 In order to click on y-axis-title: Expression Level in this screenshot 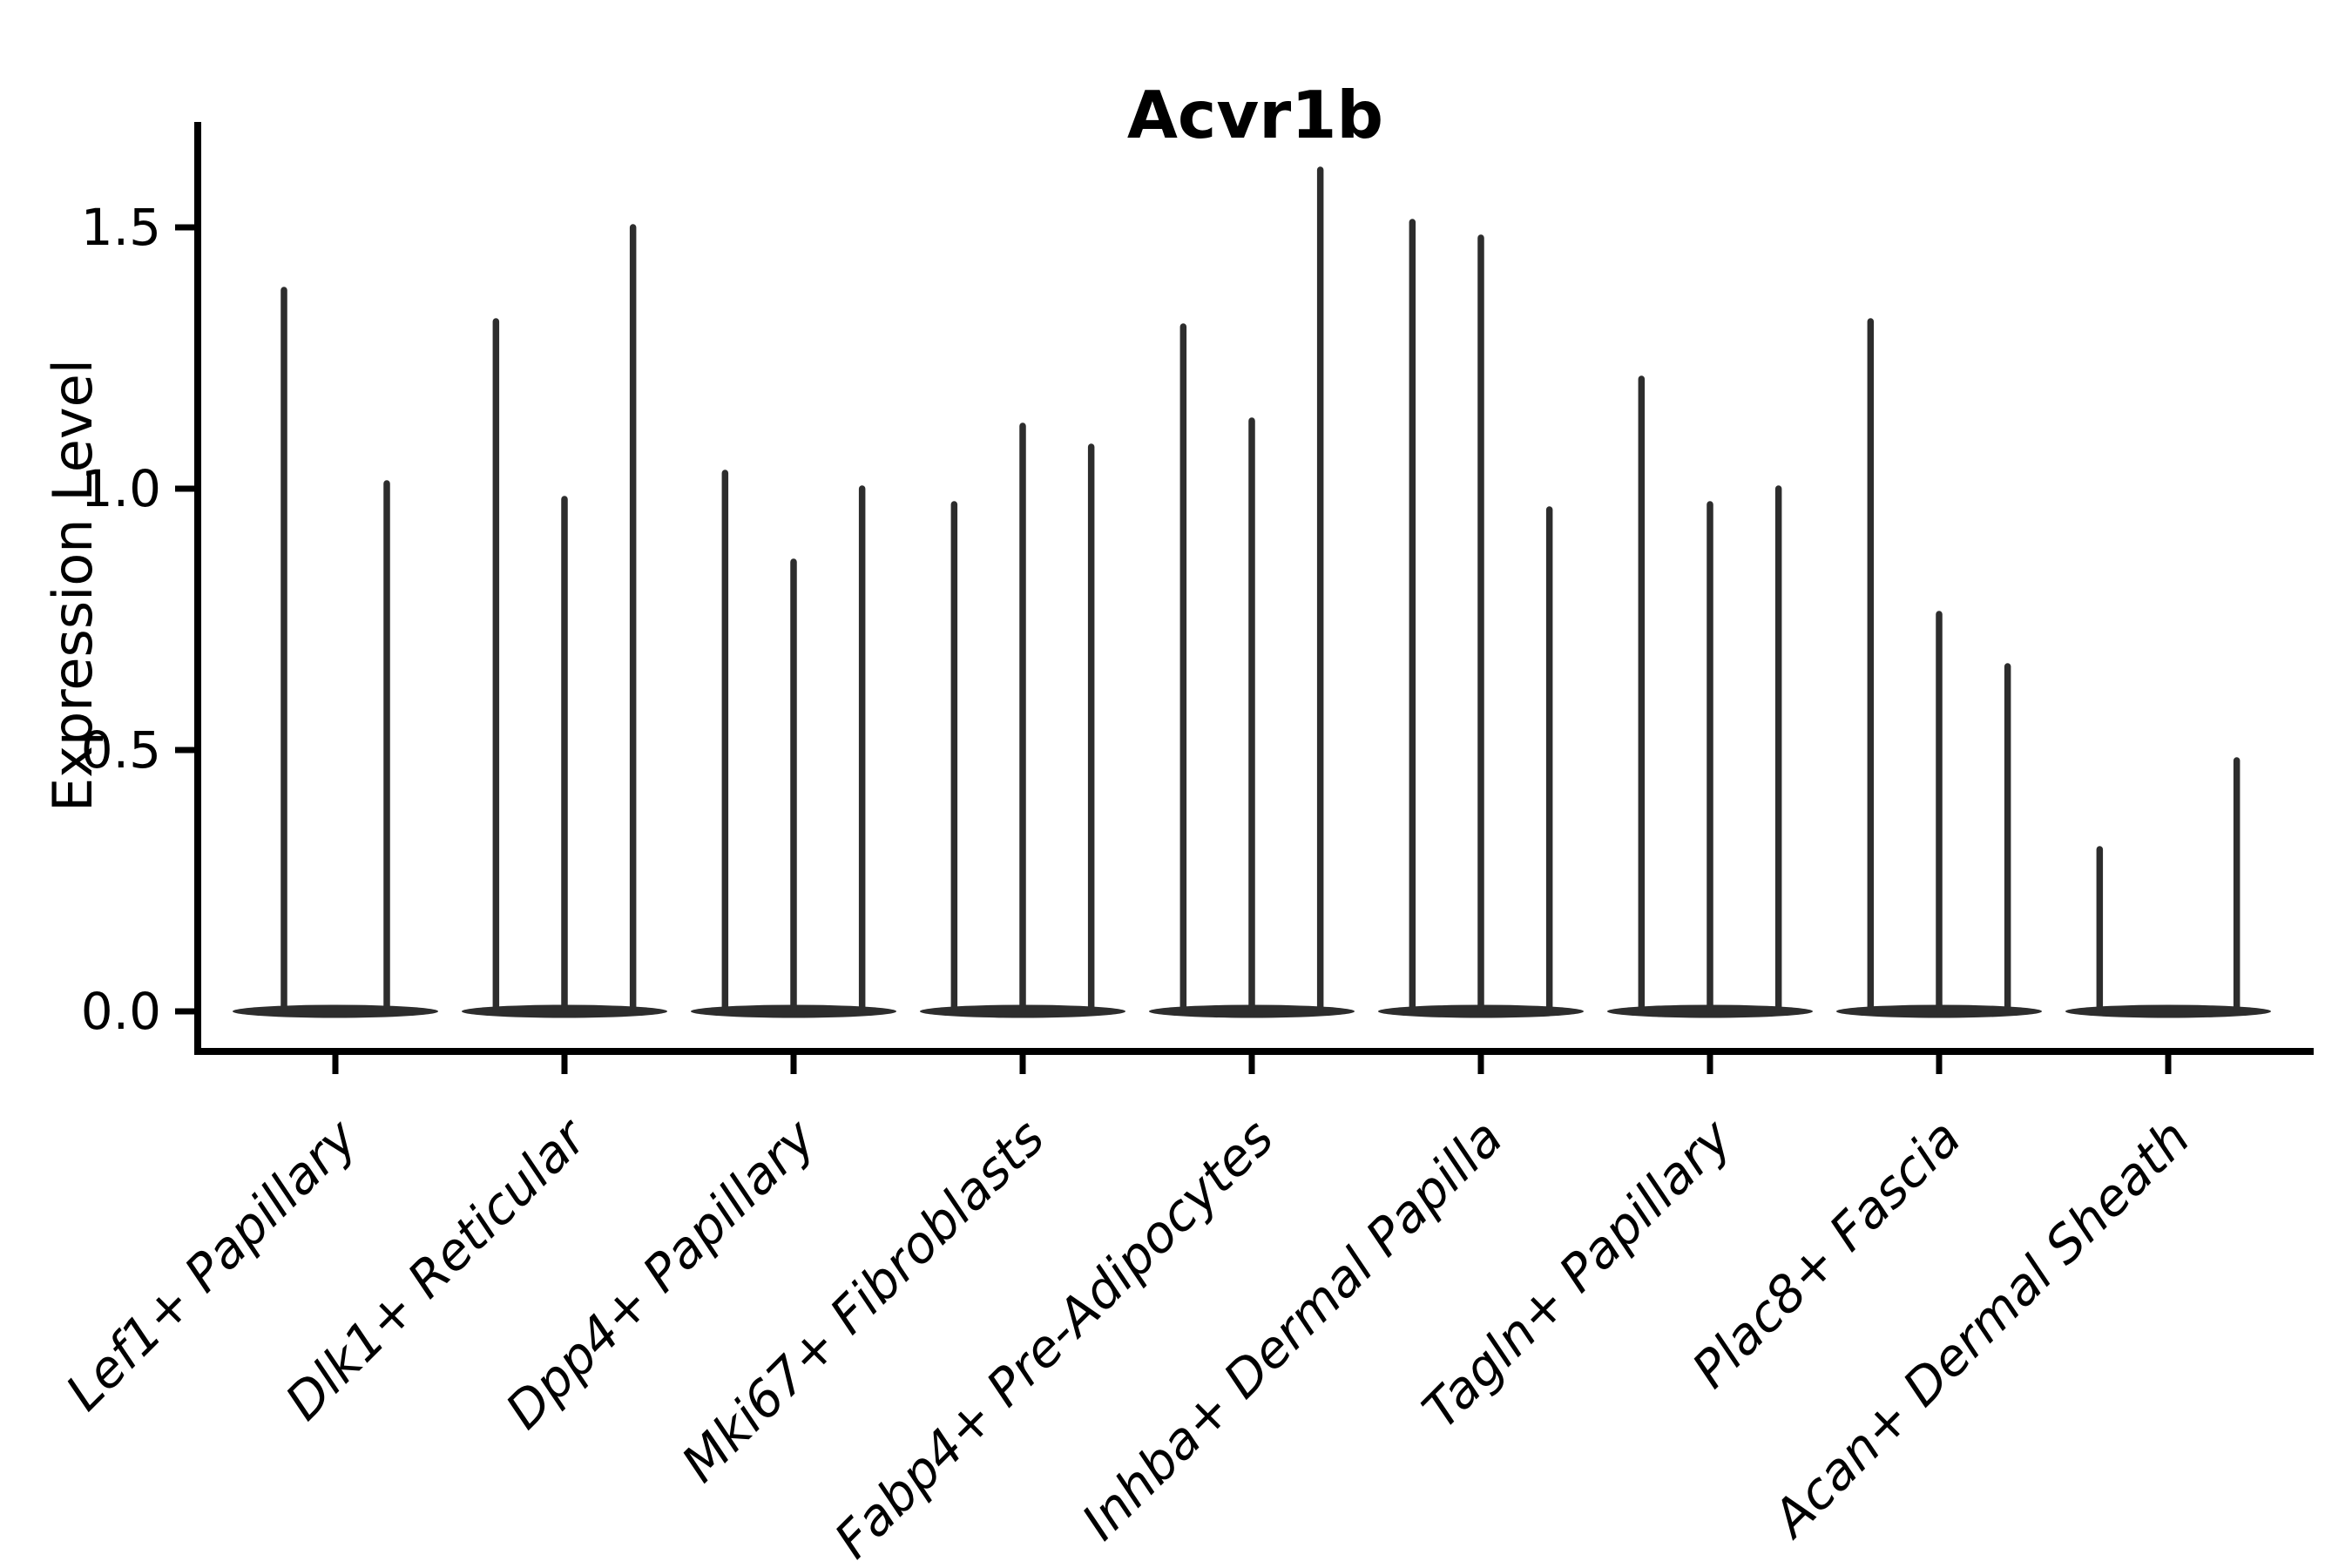, I will do `click(73, 585)`.